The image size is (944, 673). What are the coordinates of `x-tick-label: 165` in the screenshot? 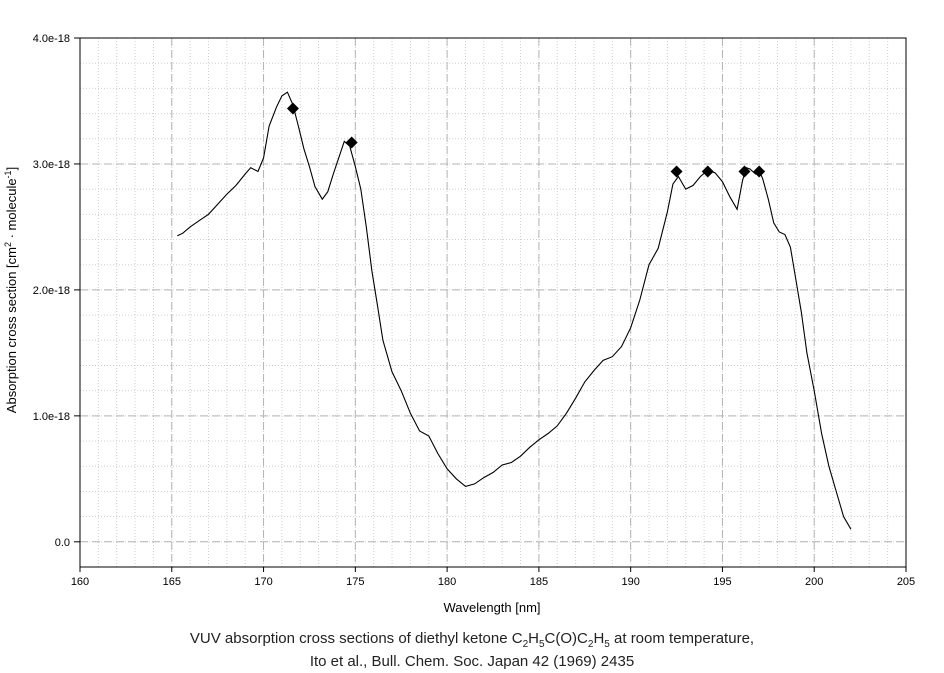 It's located at (172, 582).